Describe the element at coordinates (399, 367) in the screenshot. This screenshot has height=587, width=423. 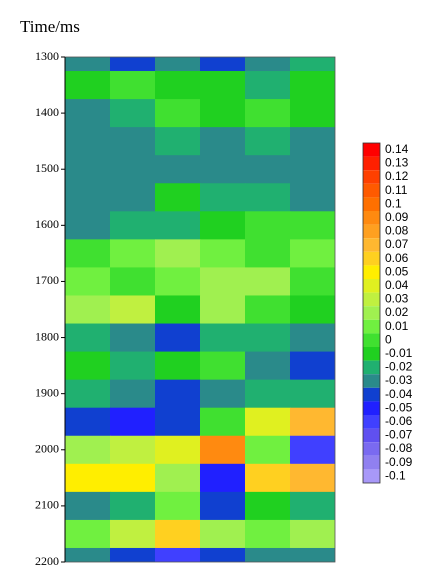
I see `colorbar-label: -0.02` at that location.